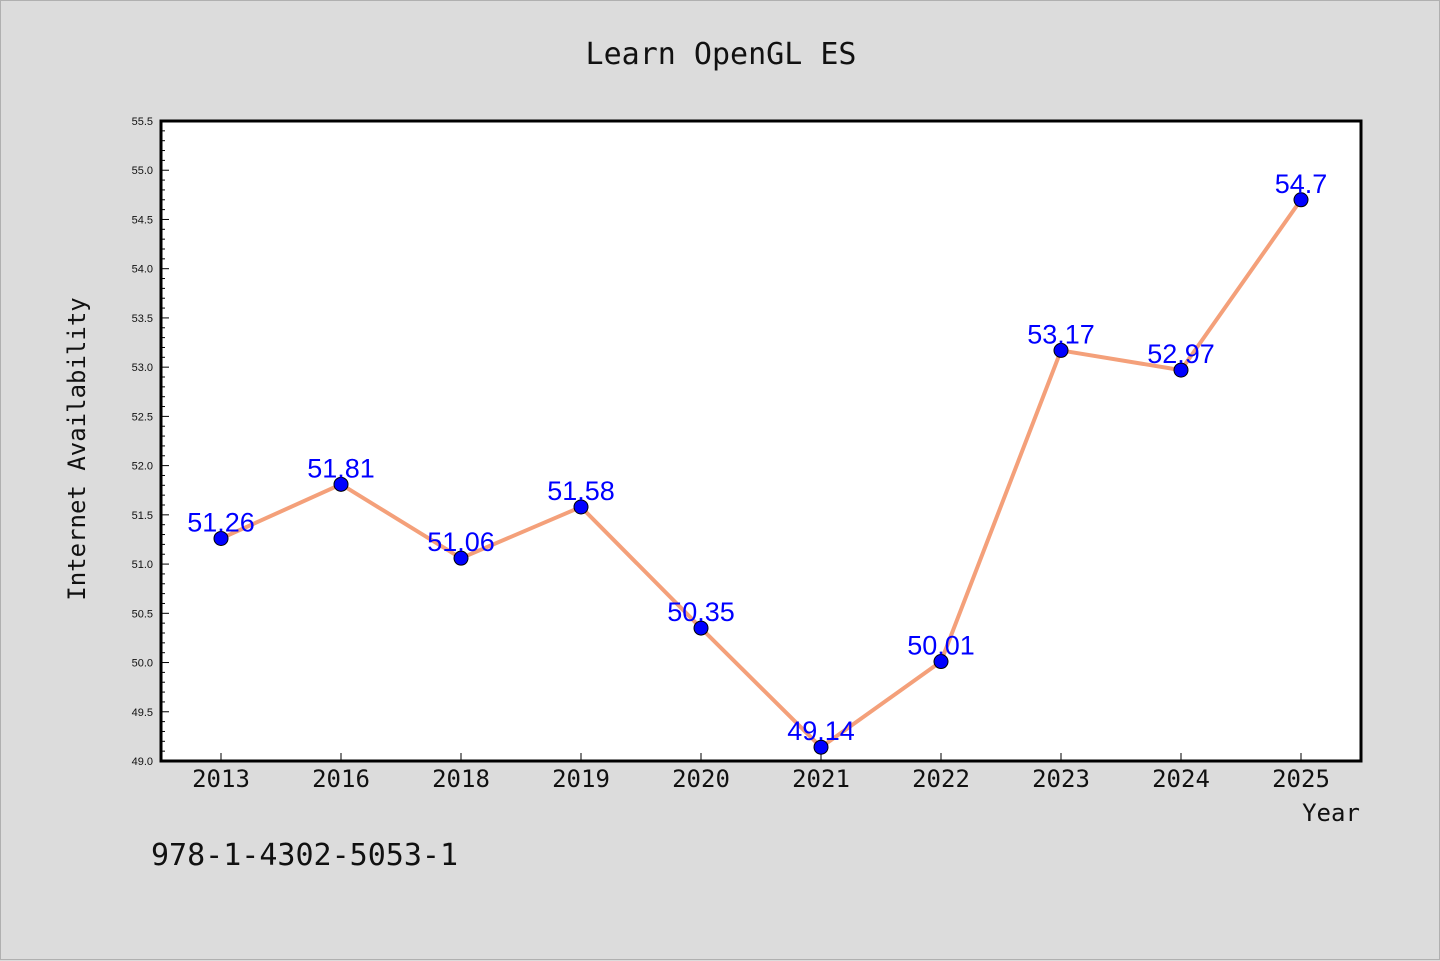 The image size is (1440, 961). Describe the element at coordinates (461, 542) in the screenshot. I see `data-label: 51.06` at that location.